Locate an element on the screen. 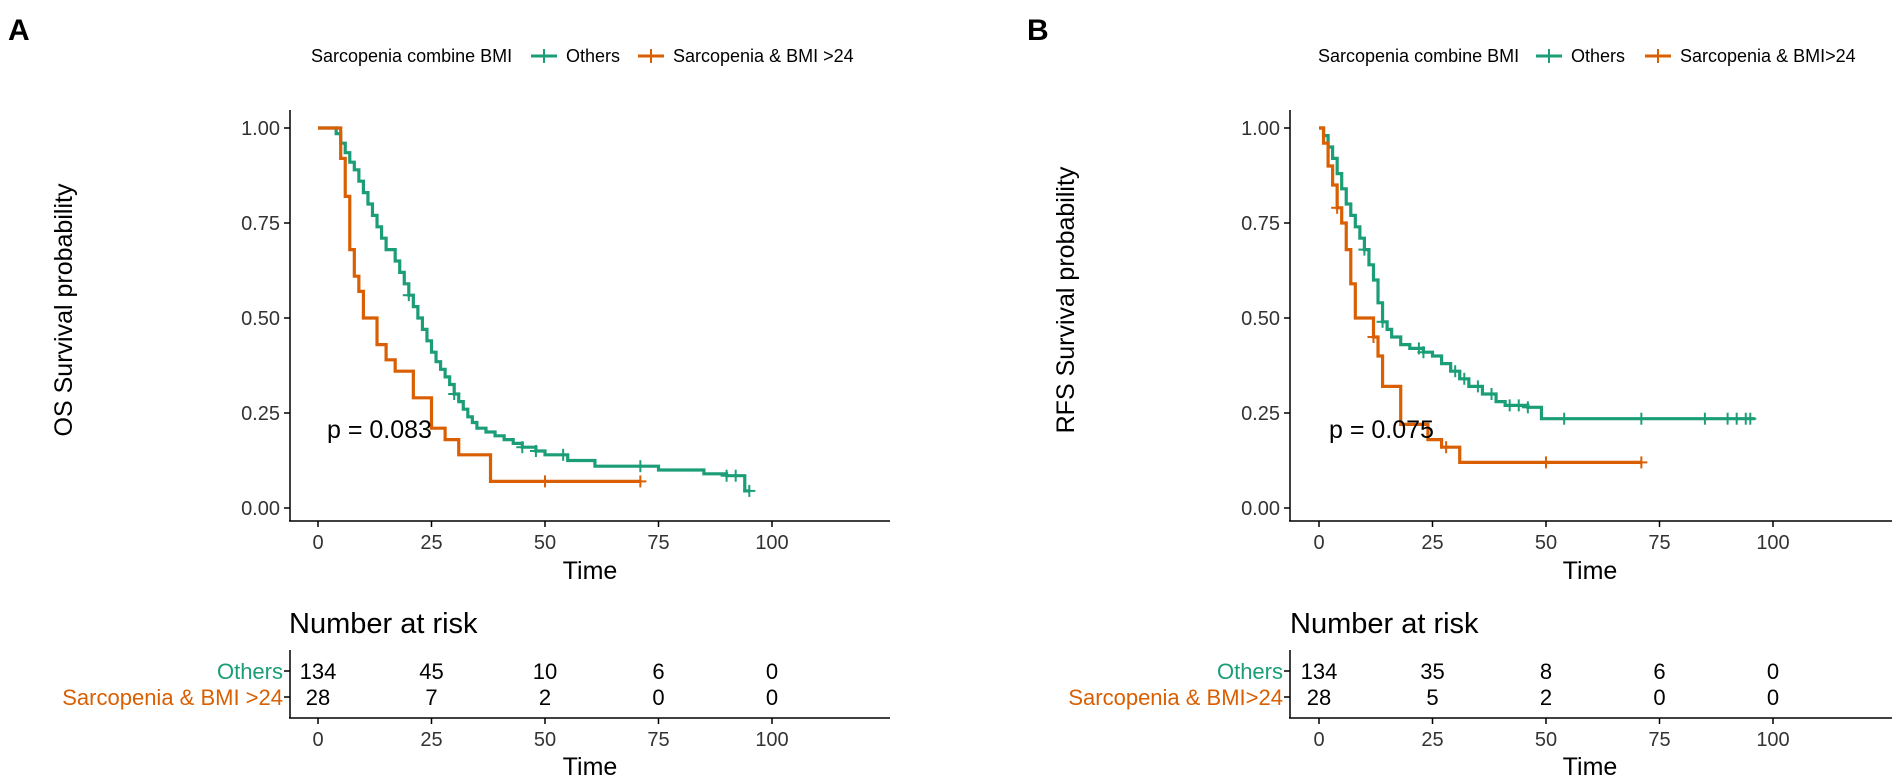 This screenshot has width=1902, height=782. y-axis-title: OS Survival probability is located at coordinates (64, 309).